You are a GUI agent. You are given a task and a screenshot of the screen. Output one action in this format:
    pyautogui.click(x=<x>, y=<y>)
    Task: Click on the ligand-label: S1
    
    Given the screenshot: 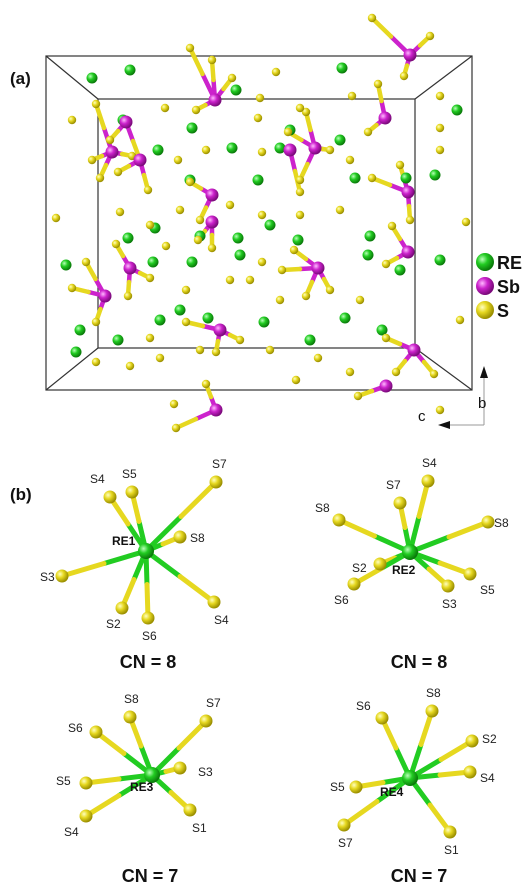 What is the action you would take?
    pyautogui.click(x=451, y=850)
    